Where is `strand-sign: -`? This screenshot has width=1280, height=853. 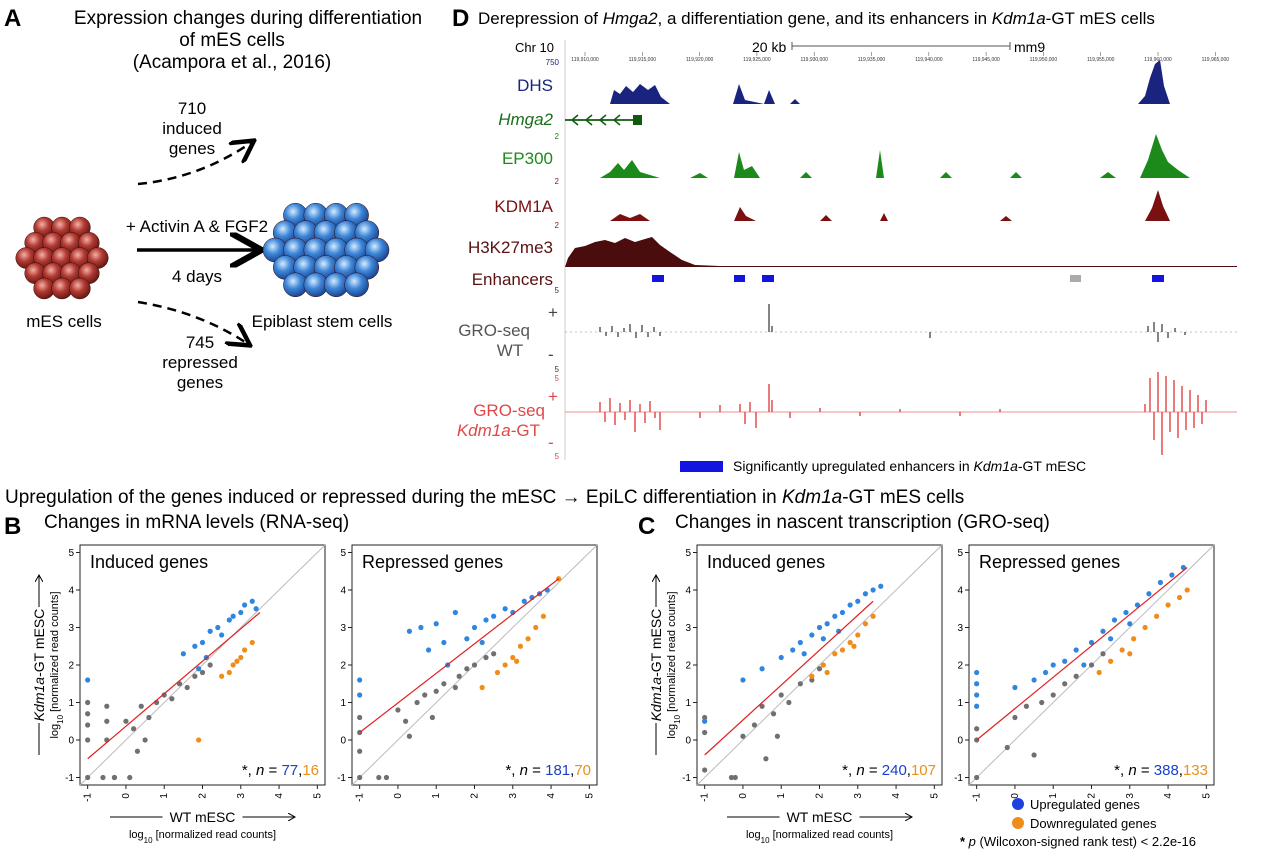
strand-sign: - is located at coordinates (551, 354).